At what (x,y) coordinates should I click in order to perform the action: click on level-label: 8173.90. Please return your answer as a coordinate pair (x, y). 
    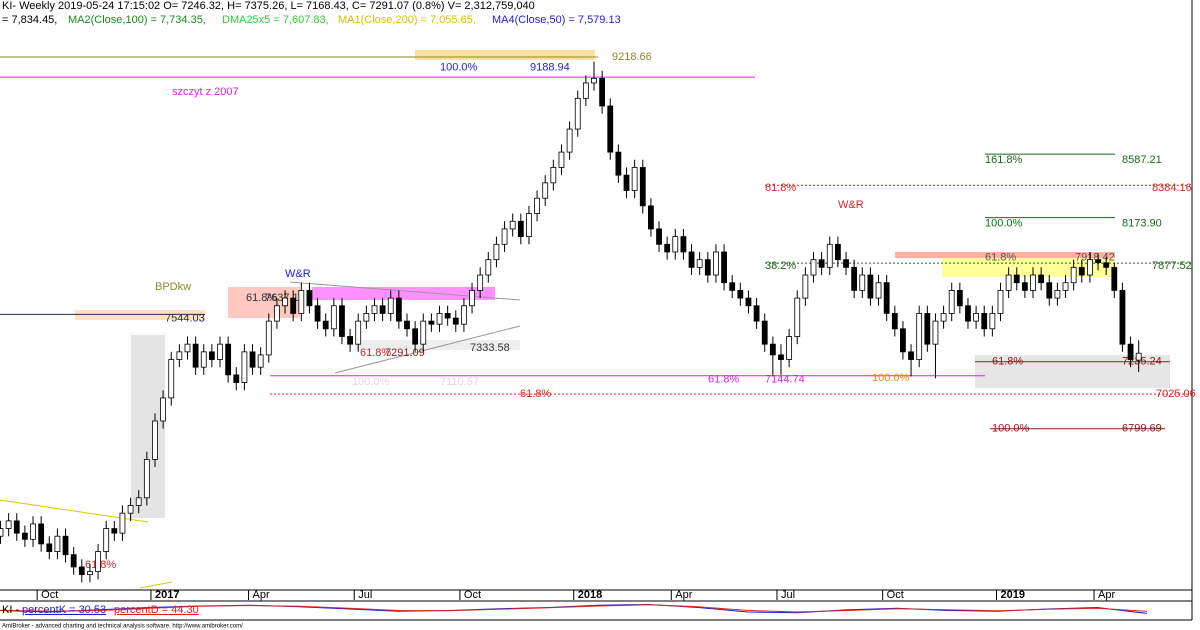
    Looking at the image, I should click on (1142, 223).